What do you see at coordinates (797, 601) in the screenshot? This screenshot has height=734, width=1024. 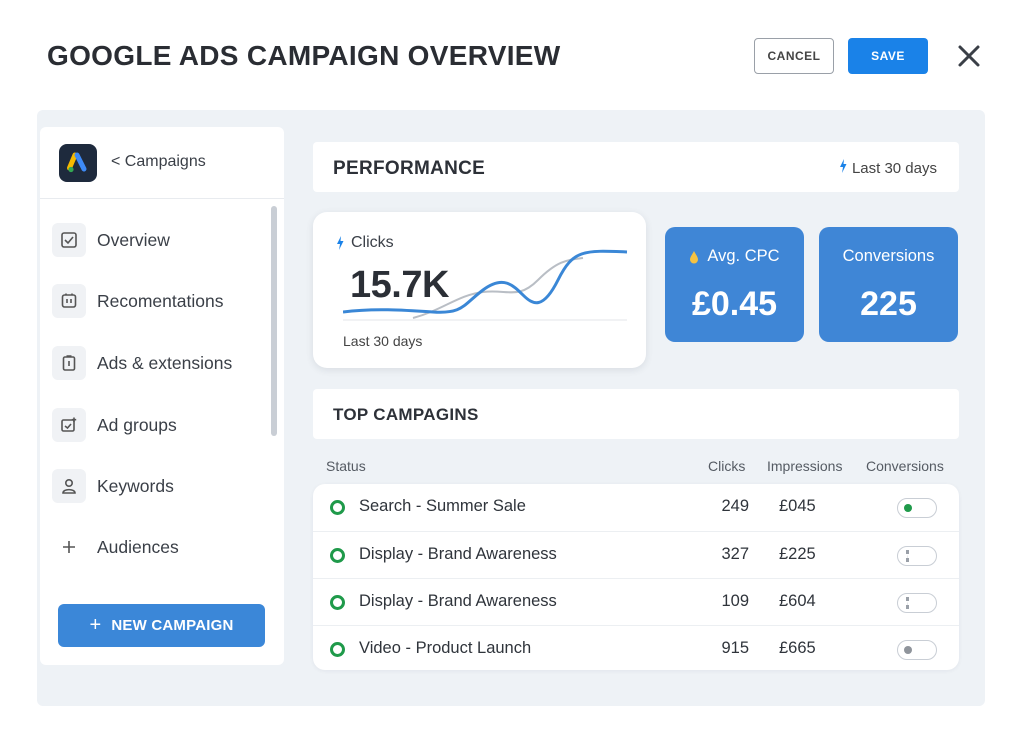 I see `campaign-impressions: £604` at bounding box center [797, 601].